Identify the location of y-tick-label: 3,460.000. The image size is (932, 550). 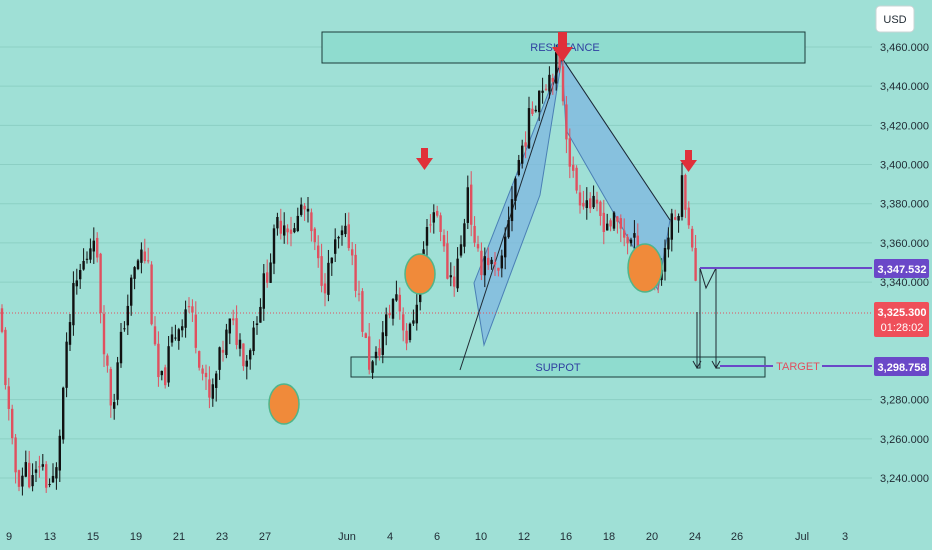
(904, 48).